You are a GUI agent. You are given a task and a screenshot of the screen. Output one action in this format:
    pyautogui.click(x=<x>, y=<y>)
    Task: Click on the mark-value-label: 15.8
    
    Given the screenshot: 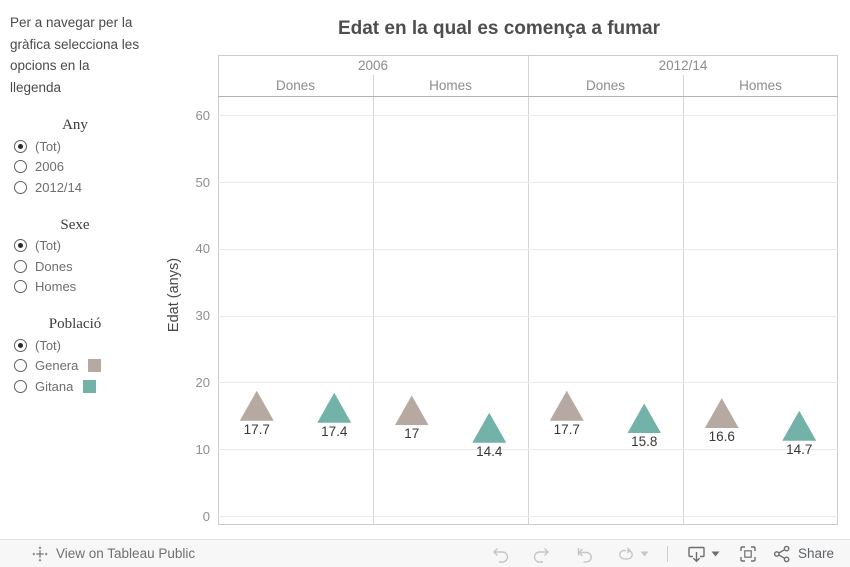 What is the action you would take?
    pyautogui.click(x=644, y=442)
    